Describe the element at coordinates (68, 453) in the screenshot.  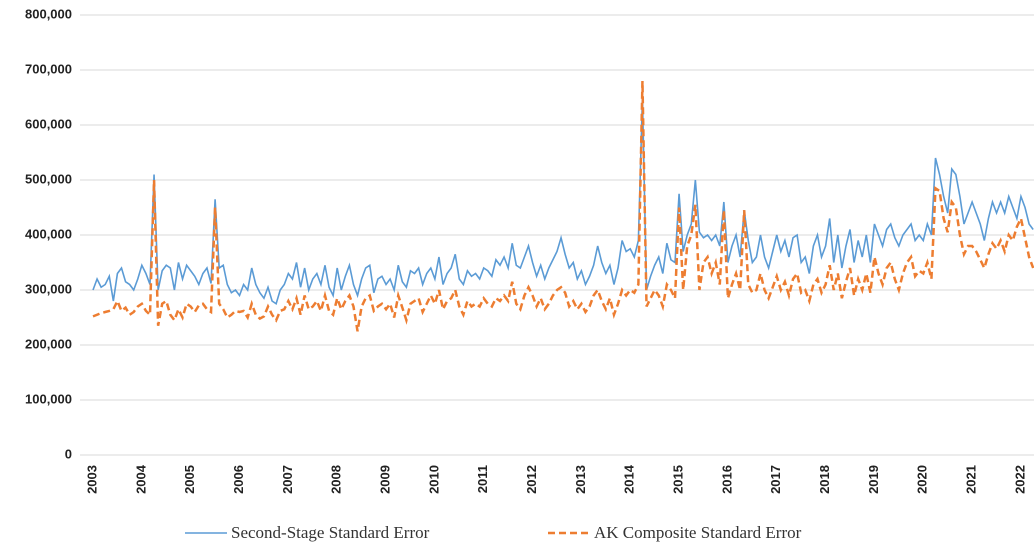
I see `y-tick-label: 0` at that location.